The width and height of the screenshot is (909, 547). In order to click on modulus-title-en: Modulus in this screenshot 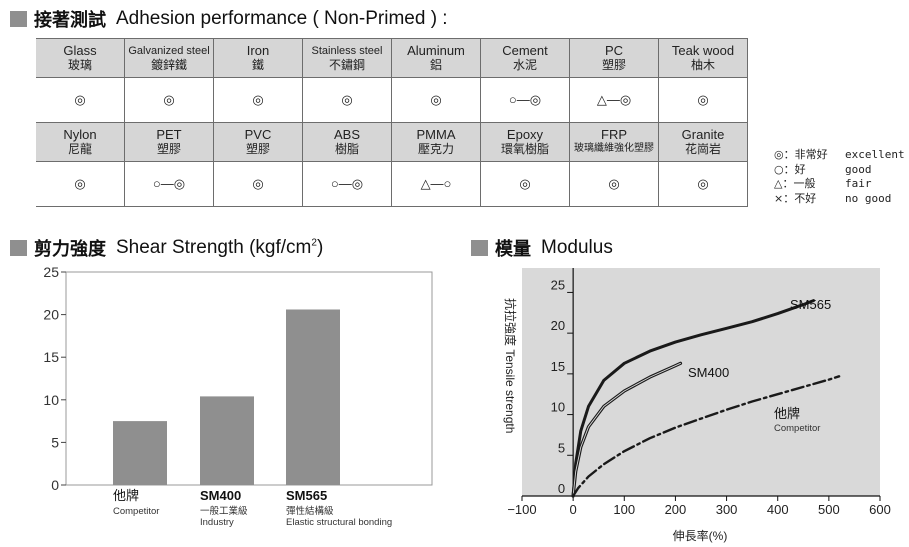, I will do `click(577, 247)`.